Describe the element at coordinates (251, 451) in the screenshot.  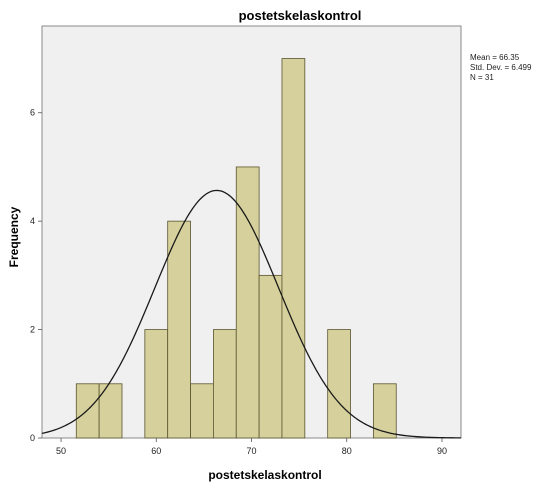
I see `x-tick-label: 70` at that location.